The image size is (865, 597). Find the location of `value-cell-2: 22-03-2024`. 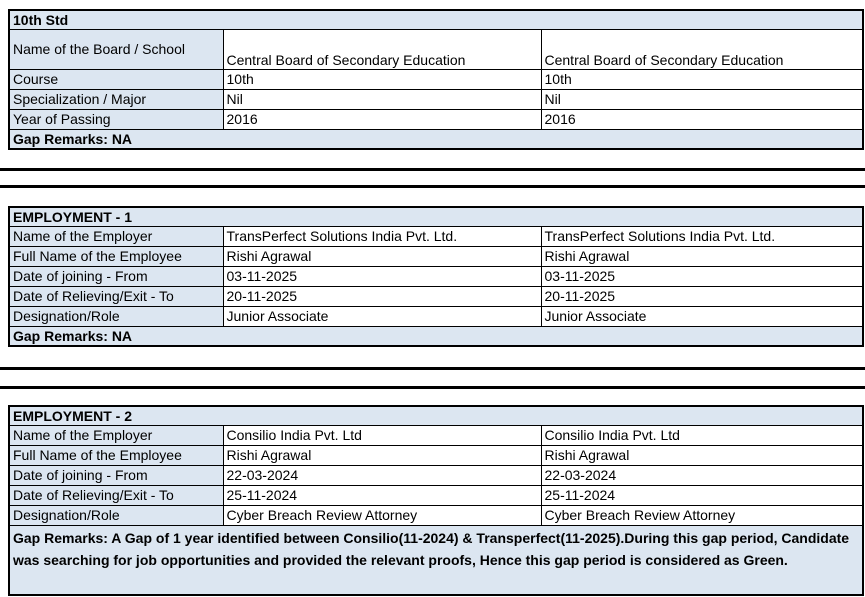

value-cell-2: 22-03-2024 is located at coordinates (702, 475).